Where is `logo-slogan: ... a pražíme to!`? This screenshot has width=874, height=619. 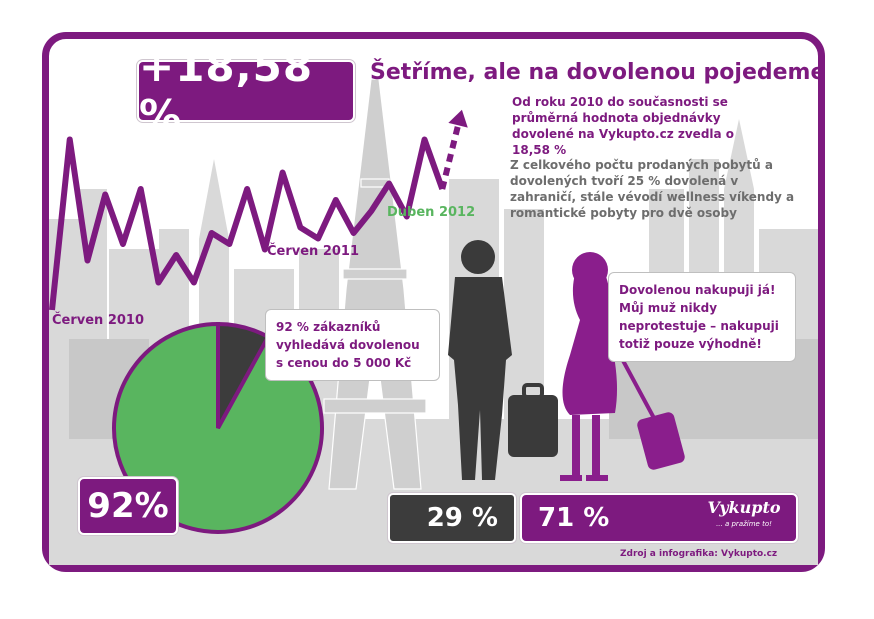
logo-slogan: ... a pražíme to! is located at coordinates (744, 524).